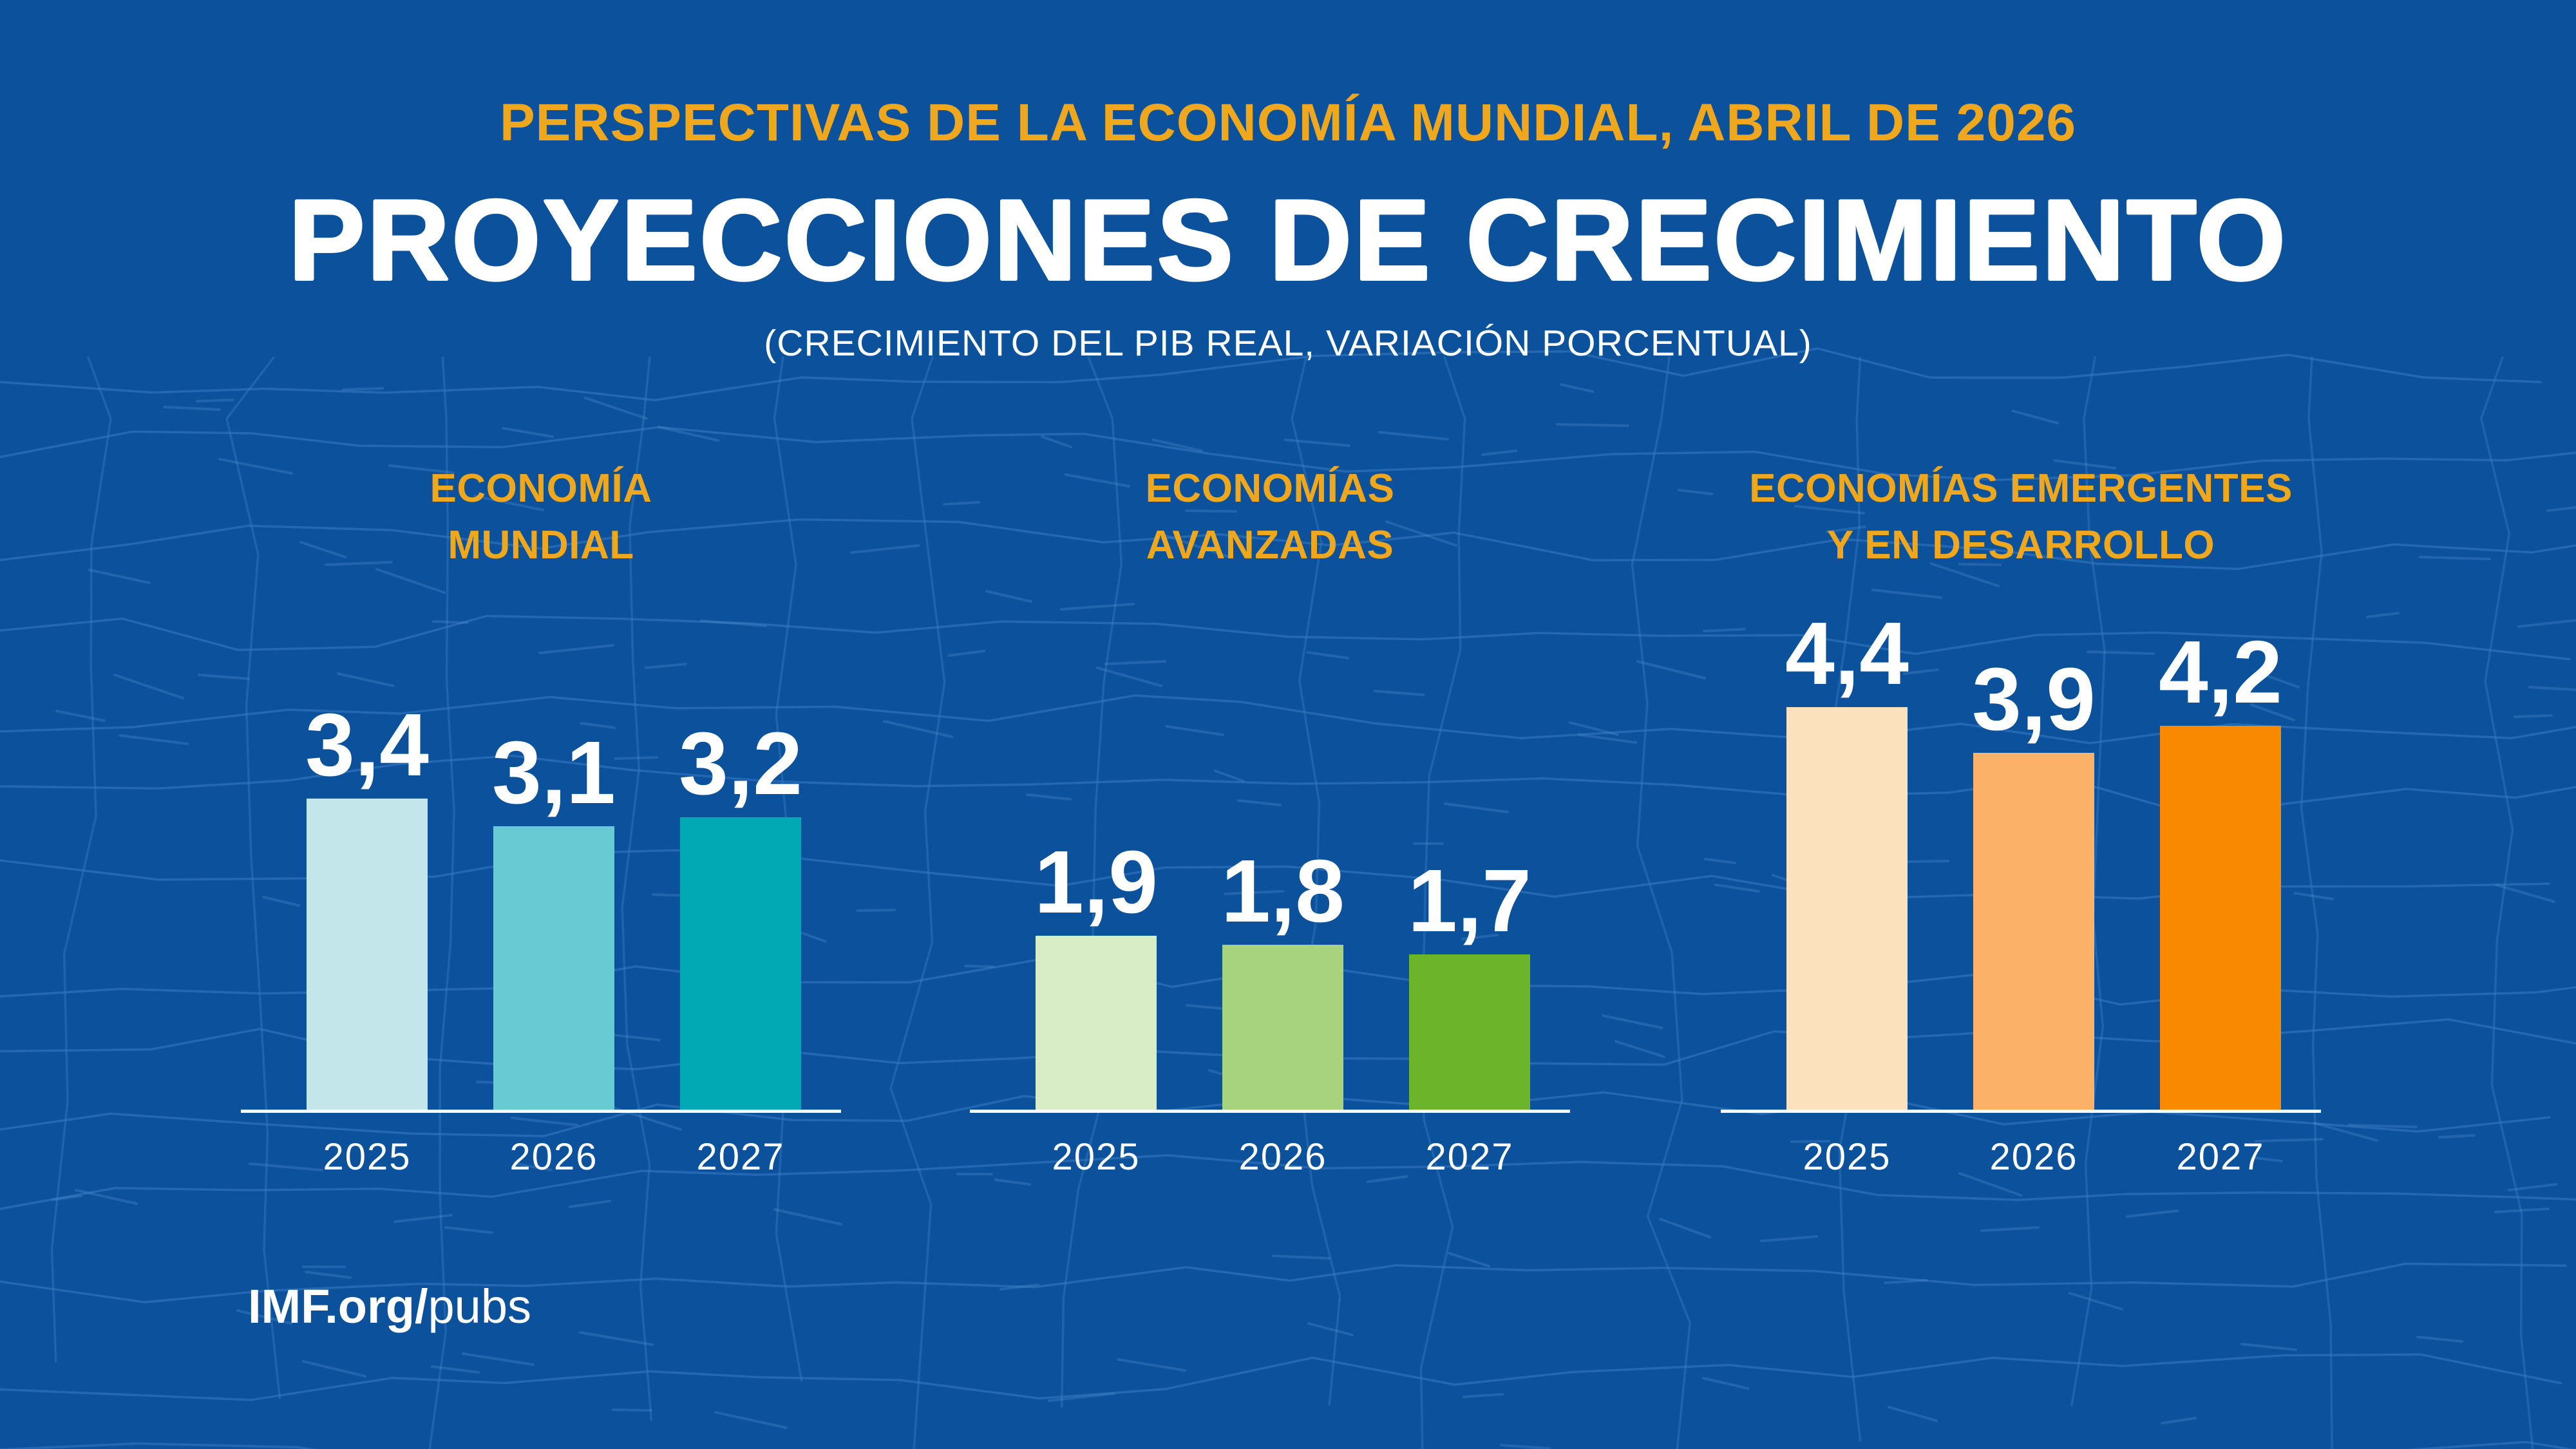 The image size is (2576, 1449). I want to click on group-title-line2: MUNDIAL, so click(541, 545).